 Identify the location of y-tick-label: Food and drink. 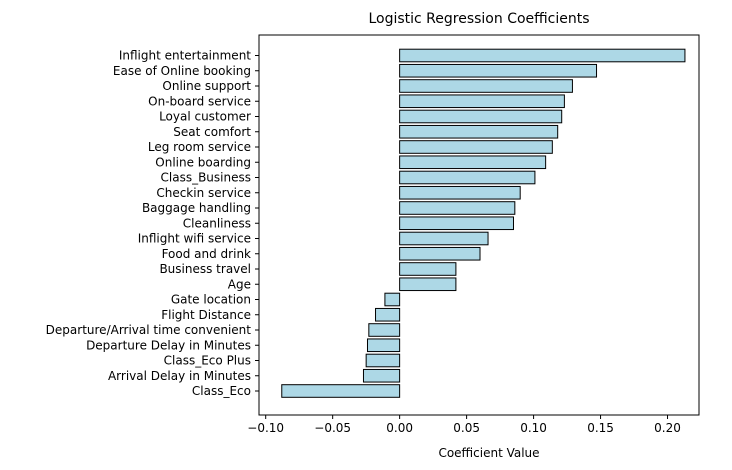
(206, 254).